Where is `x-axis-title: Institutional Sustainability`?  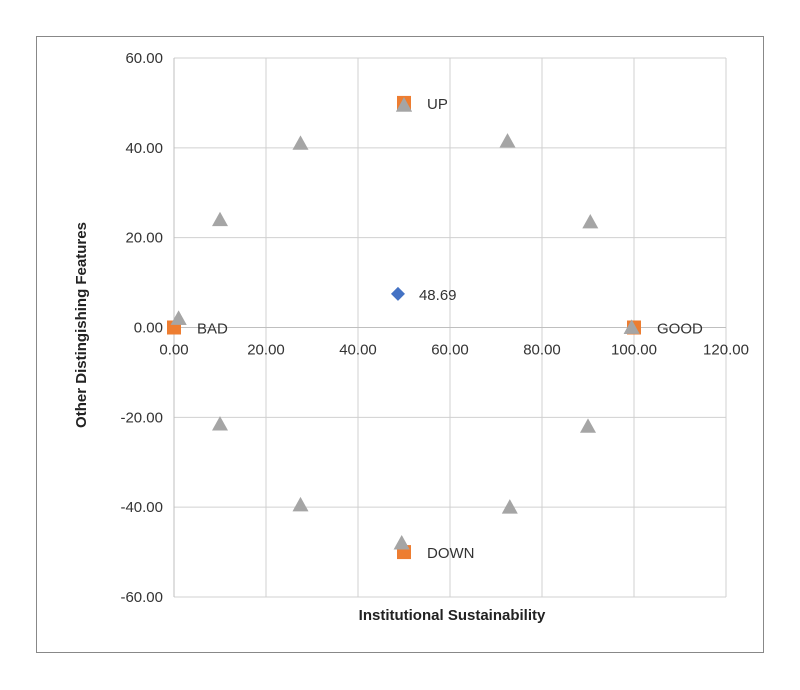 x-axis-title: Institutional Sustainability is located at coordinates (452, 615).